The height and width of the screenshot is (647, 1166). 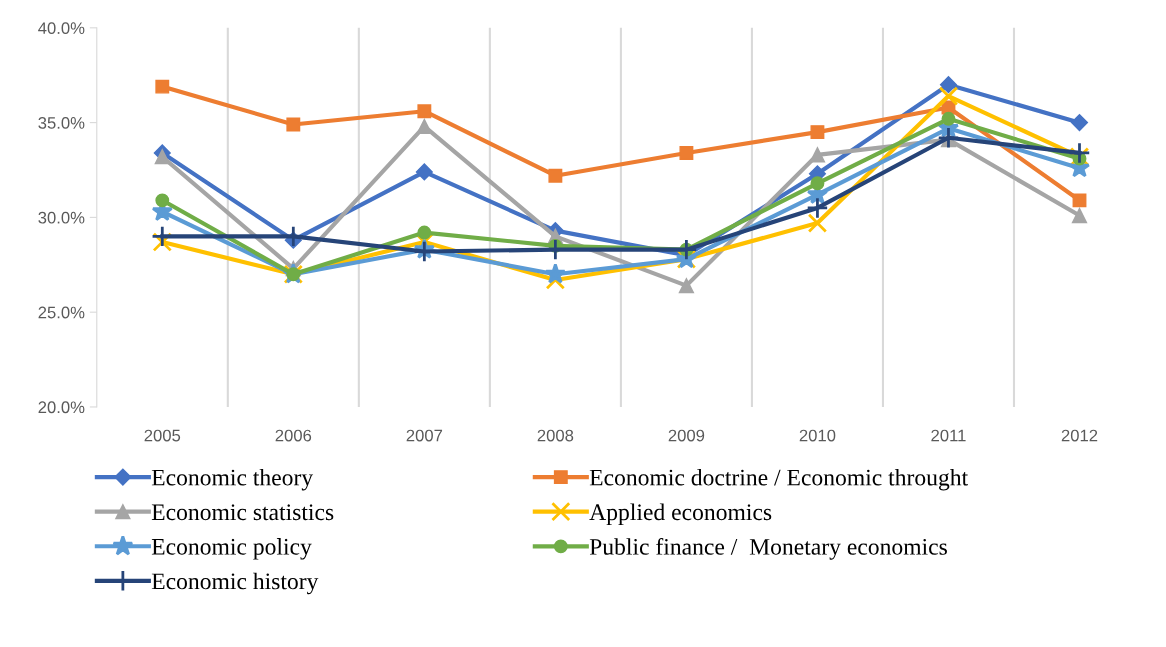 I want to click on legend-label: Economic theory, so click(x=232, y=479).